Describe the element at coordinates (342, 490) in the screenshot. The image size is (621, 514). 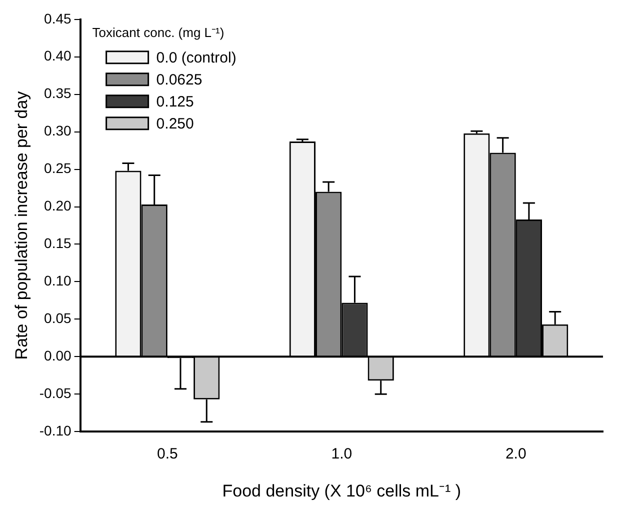
I see `x-axis-title: Food density (X 10⁶ cells mL⁻¹ )` at that location.